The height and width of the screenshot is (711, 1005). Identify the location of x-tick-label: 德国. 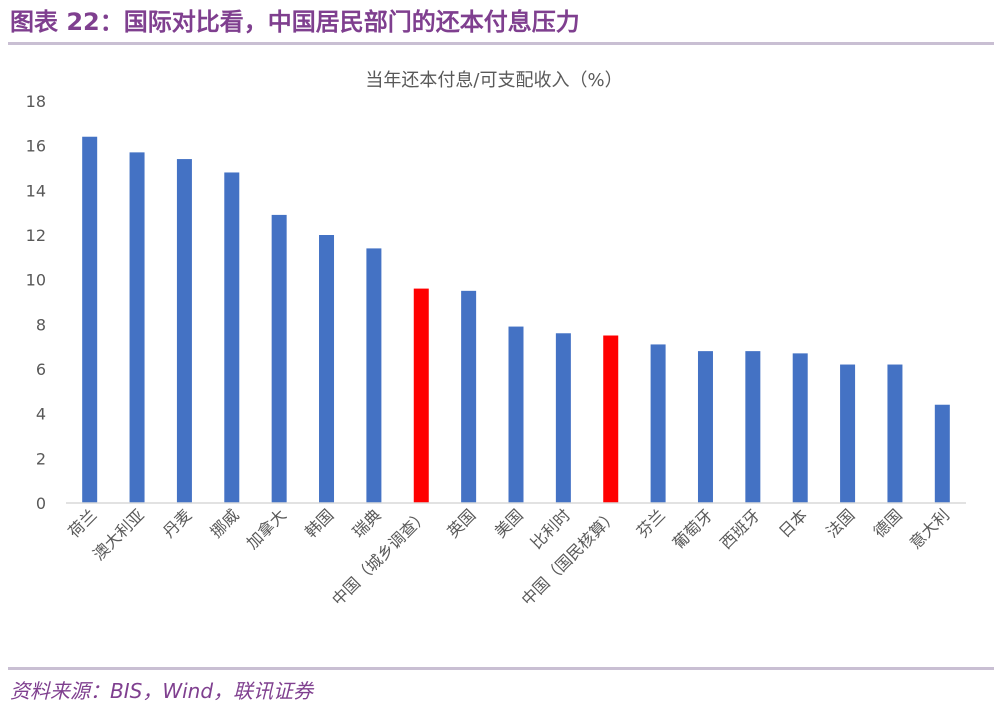
(888, 523).